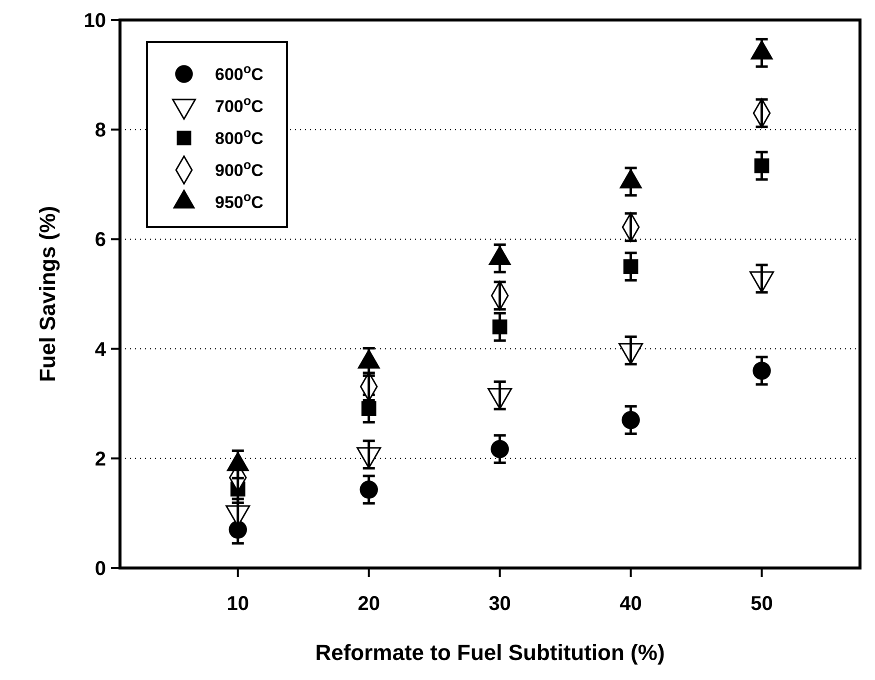 The height and width of the screenshot is (680, 875). I want to click on y-tick-label: 6, so click(100, 240).